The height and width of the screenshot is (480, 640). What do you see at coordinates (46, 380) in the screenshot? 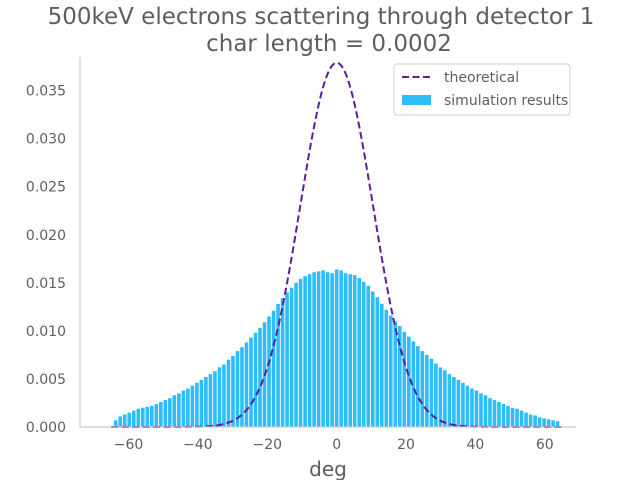
I see `y-tick-label: 0.005` at bounding box center [46, 380].